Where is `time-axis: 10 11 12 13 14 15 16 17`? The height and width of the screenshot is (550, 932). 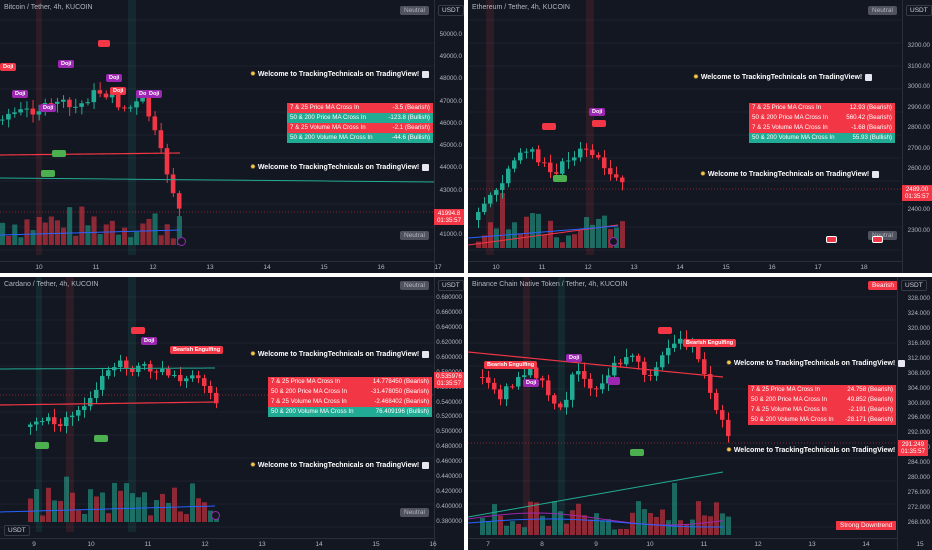 time-axis: 10 11 12 13 14 15 16 17 is located at coordinates (221, 267).